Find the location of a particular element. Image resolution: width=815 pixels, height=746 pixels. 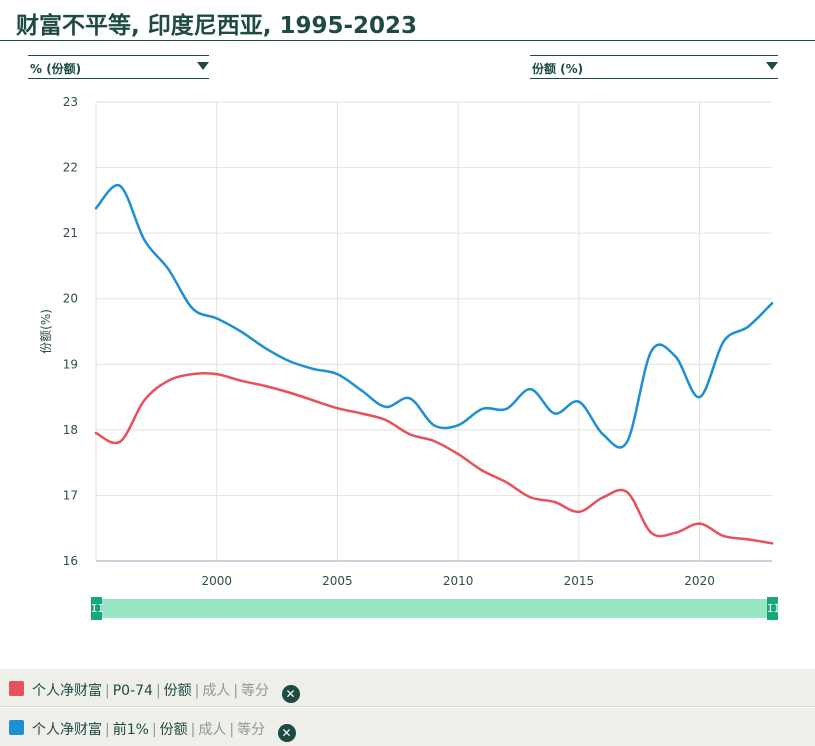

unit-dropdown-label: % (份额) is located at coordinates (56, 69).